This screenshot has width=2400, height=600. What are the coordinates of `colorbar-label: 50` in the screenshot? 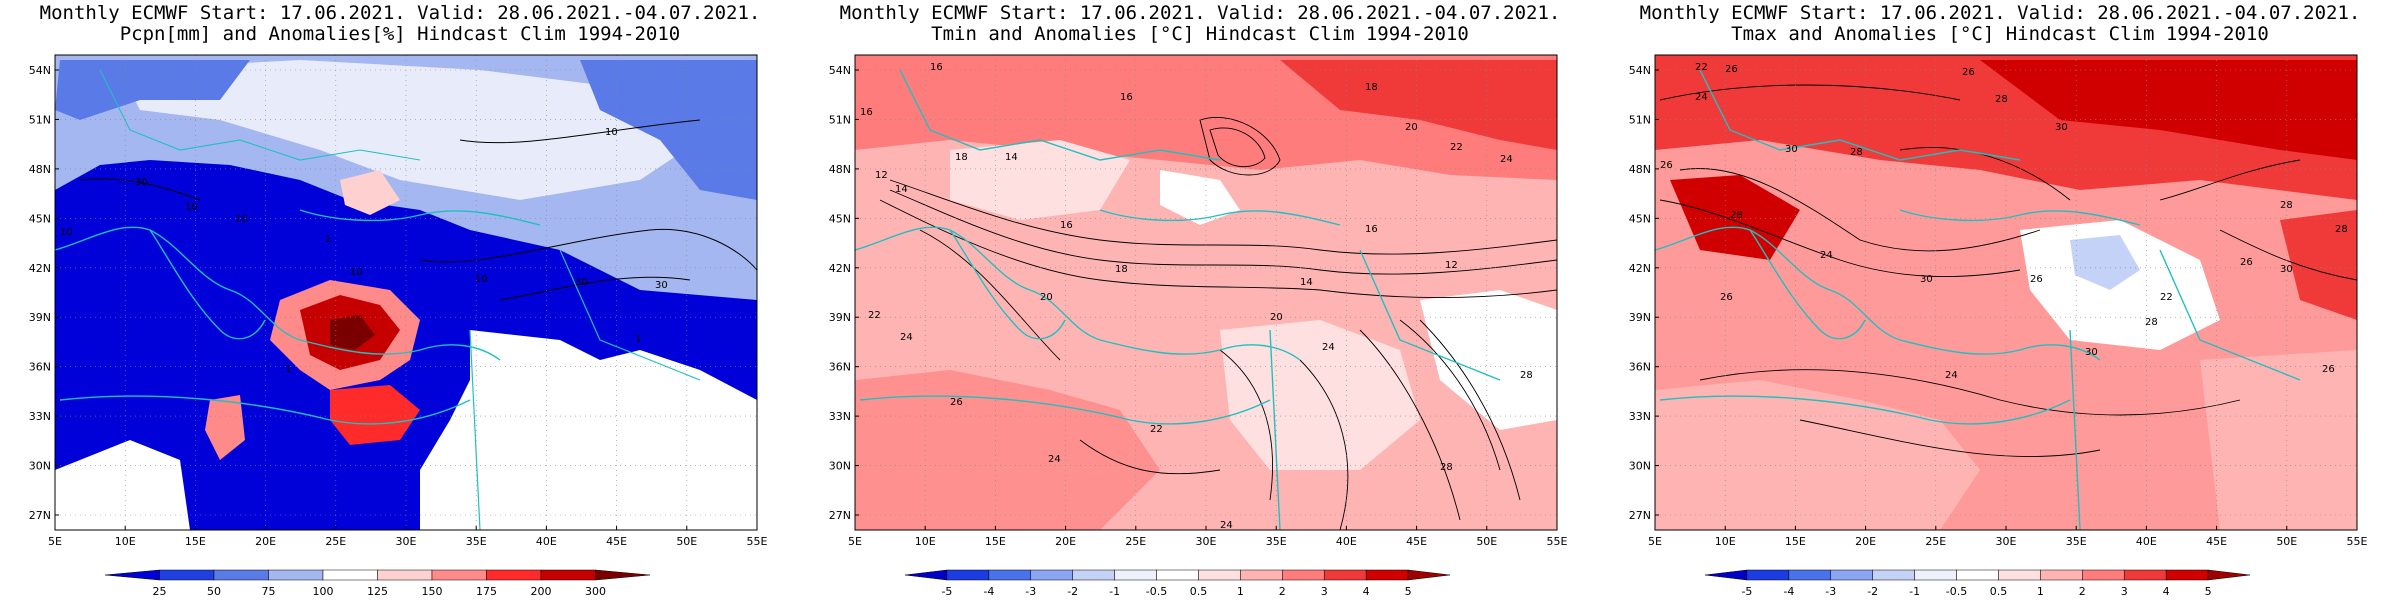 It's located at (214, 591).